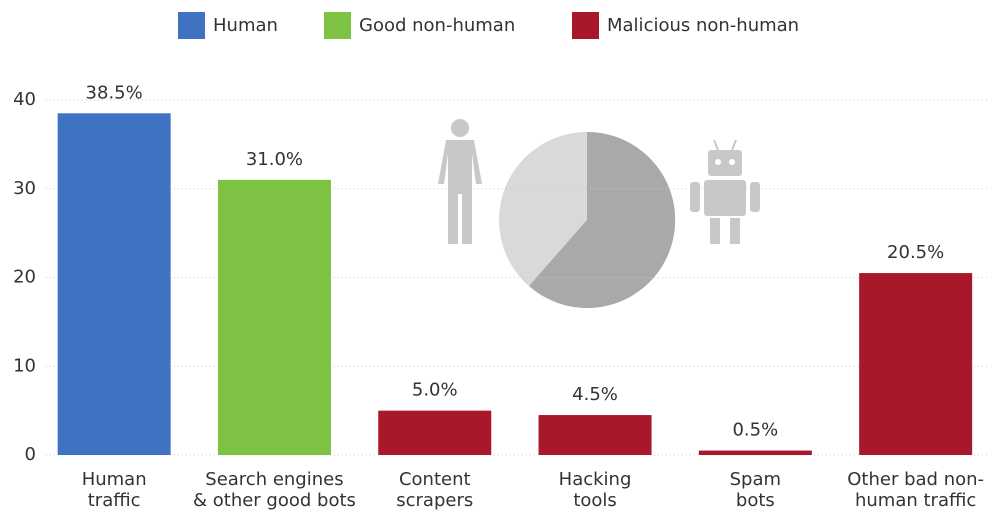 The height and width of the screenshot is (512, 989). Describe the element at coordinates (915, 252) in the screenshot. I see `value-label: 20.5%` at that location.